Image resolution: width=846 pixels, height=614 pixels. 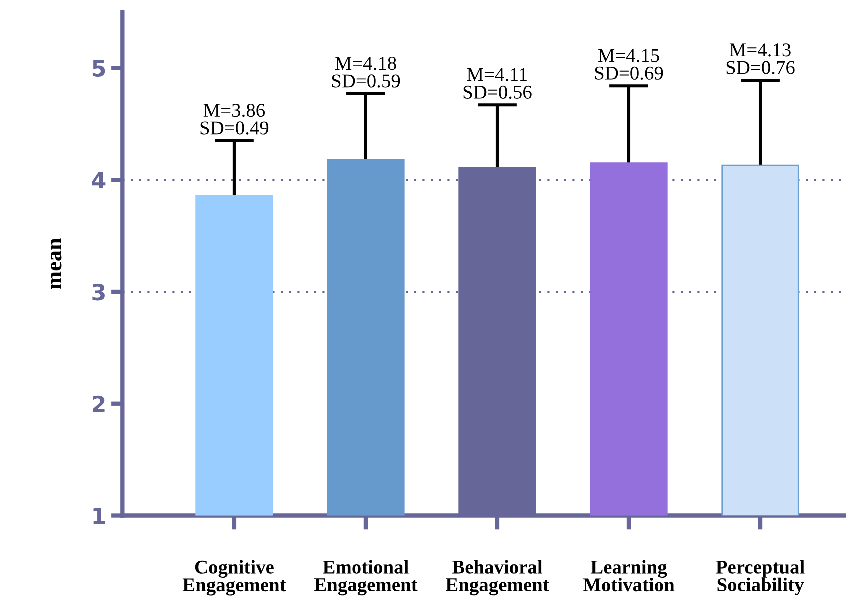 I want to click on y-tick-label: 5, so click(x=99, y=68).